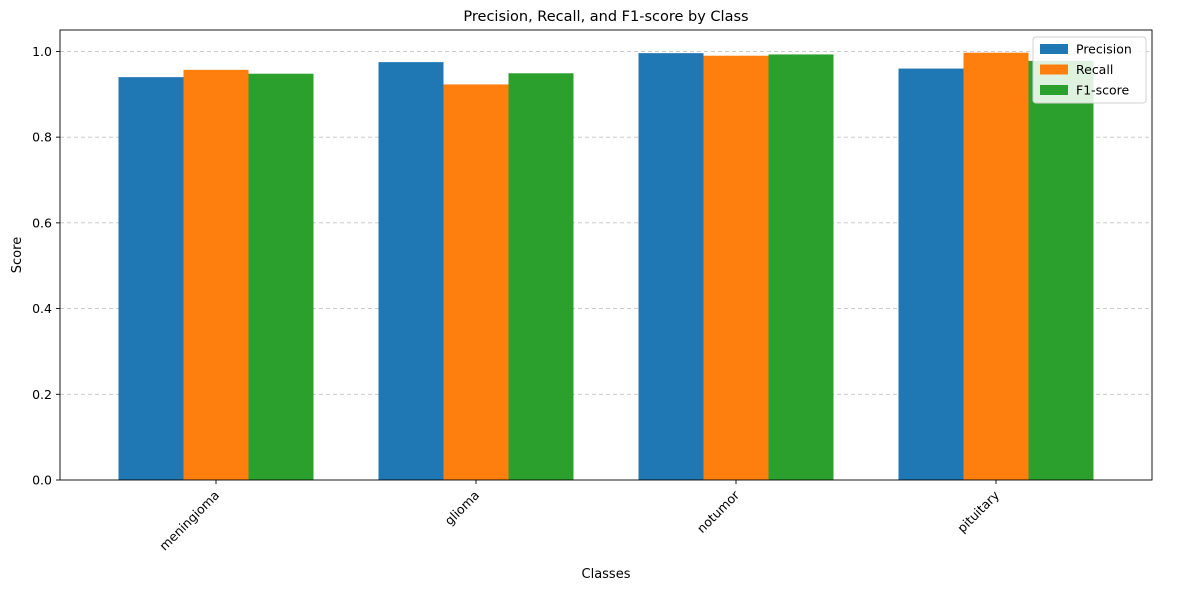  Describe the element at coordinates (42, 394) in the screenshot. I see `y-tick-label: 0.2` at that location.